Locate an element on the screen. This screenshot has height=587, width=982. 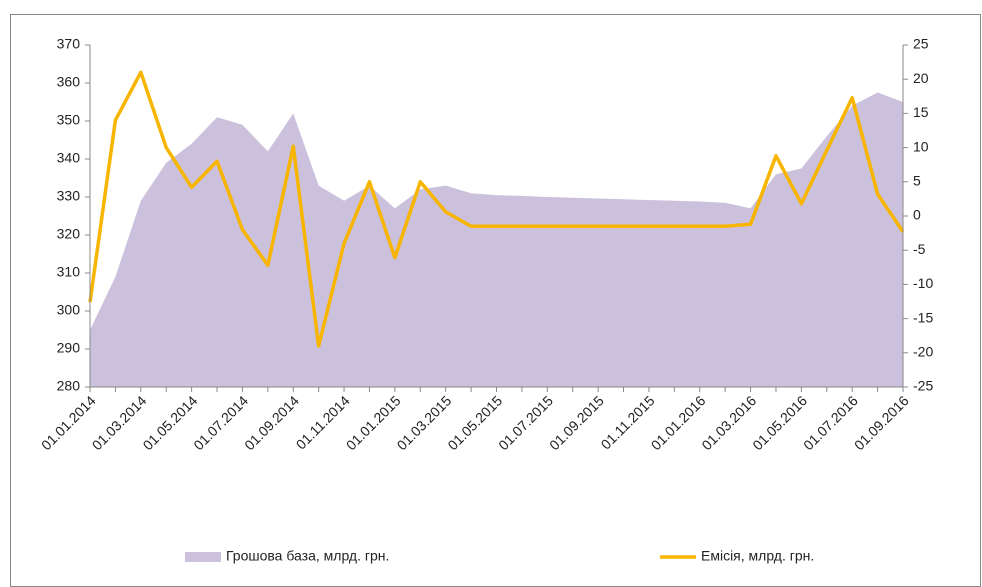
y-tick-label: 360 is located at coordinates (69, 82).